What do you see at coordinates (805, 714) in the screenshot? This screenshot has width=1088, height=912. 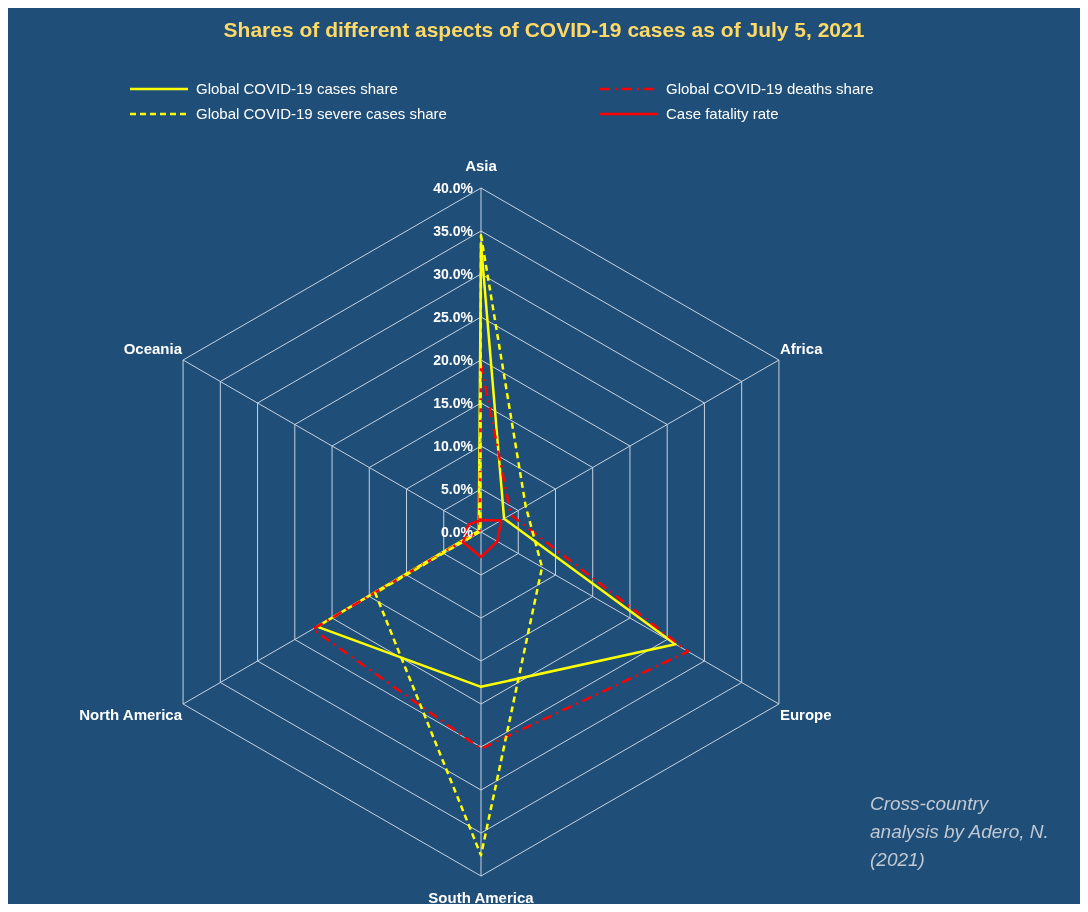 I see `spoke-label: Europe` at bounding box center [805, 714].